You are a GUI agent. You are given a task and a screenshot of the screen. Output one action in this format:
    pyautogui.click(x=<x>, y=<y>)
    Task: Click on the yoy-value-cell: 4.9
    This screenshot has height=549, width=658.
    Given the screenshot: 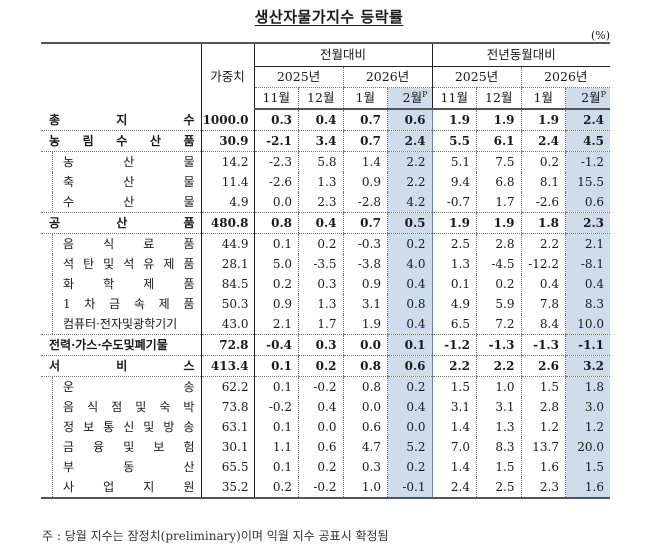 What is the action you would take?
    pyautogui.click(x=460, y=304)
    